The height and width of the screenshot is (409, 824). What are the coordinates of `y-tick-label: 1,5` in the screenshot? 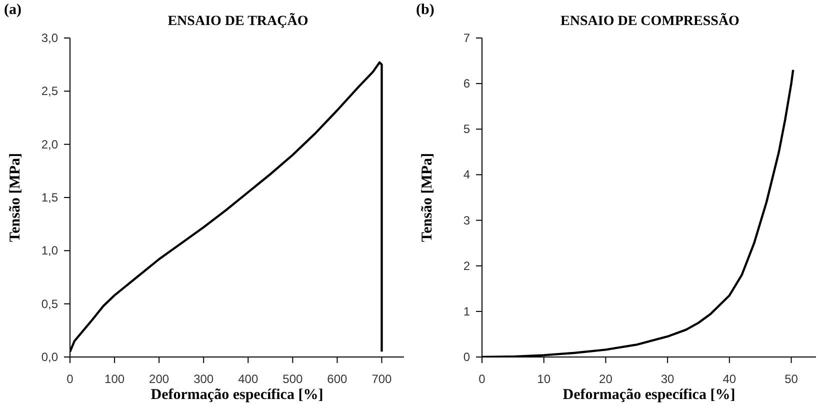 It's located at (49, 197).